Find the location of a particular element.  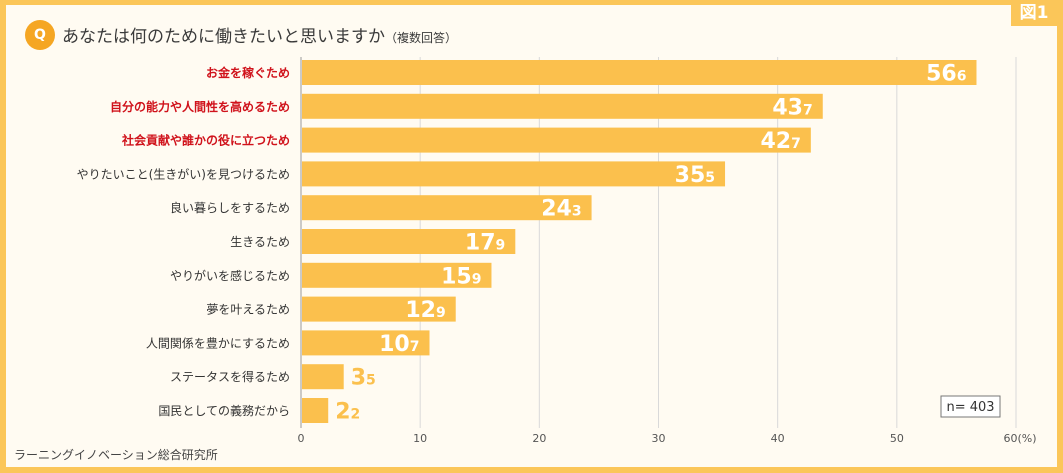

x-tick-label: 10 is located at coordinates (420, 438).